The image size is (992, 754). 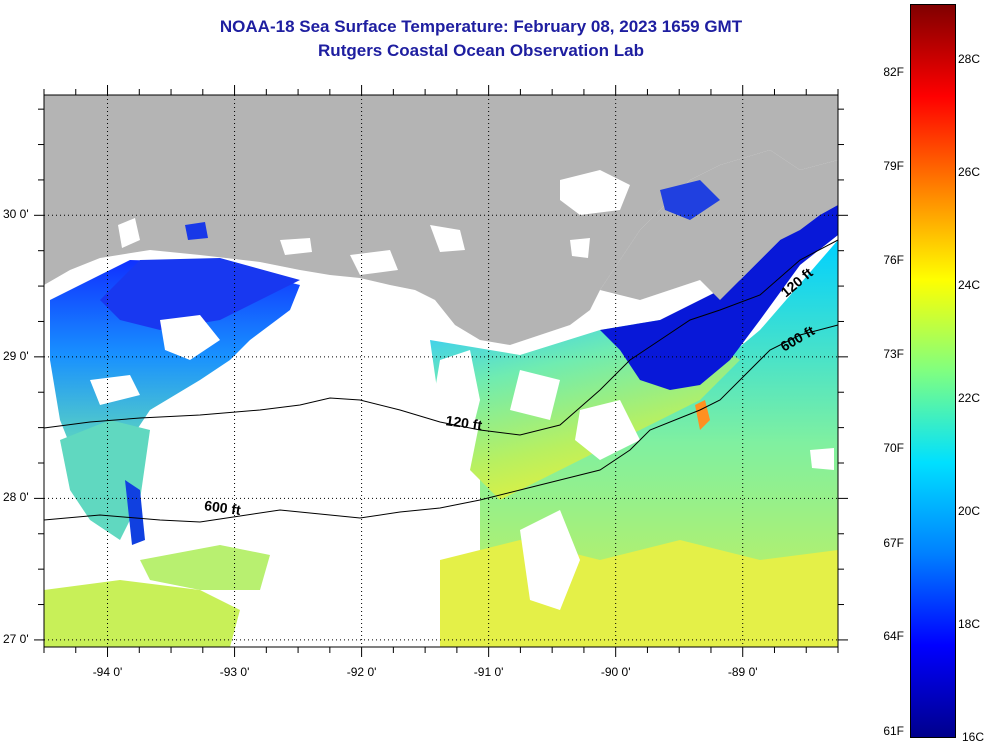 What do you see at coordinates (488, 672) in the screenshot?
I see `longitude-tick-label: -91 0'` at bounding box center [488, 672].